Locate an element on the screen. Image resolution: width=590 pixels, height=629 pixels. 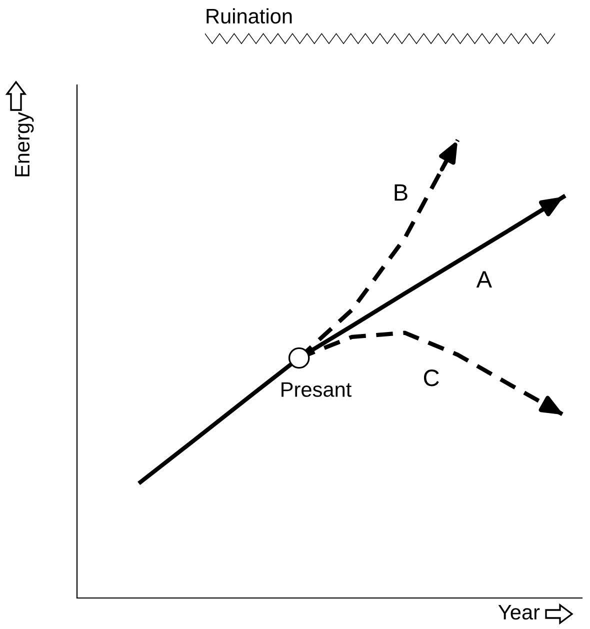
x-axis-title: Year is located at coordinates (519, 612).